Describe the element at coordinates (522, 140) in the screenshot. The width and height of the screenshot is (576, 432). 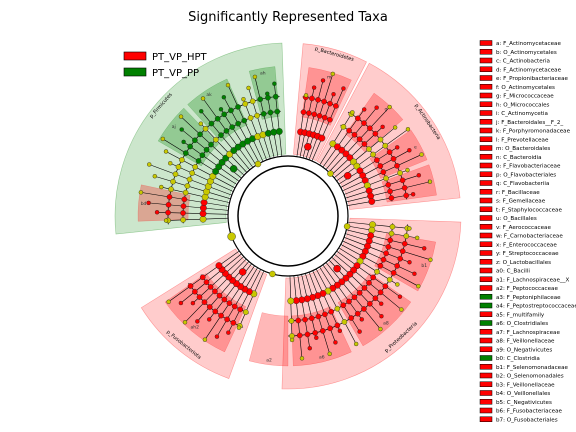
I see `key-label: l: F_Prevotellaceae` at that location.